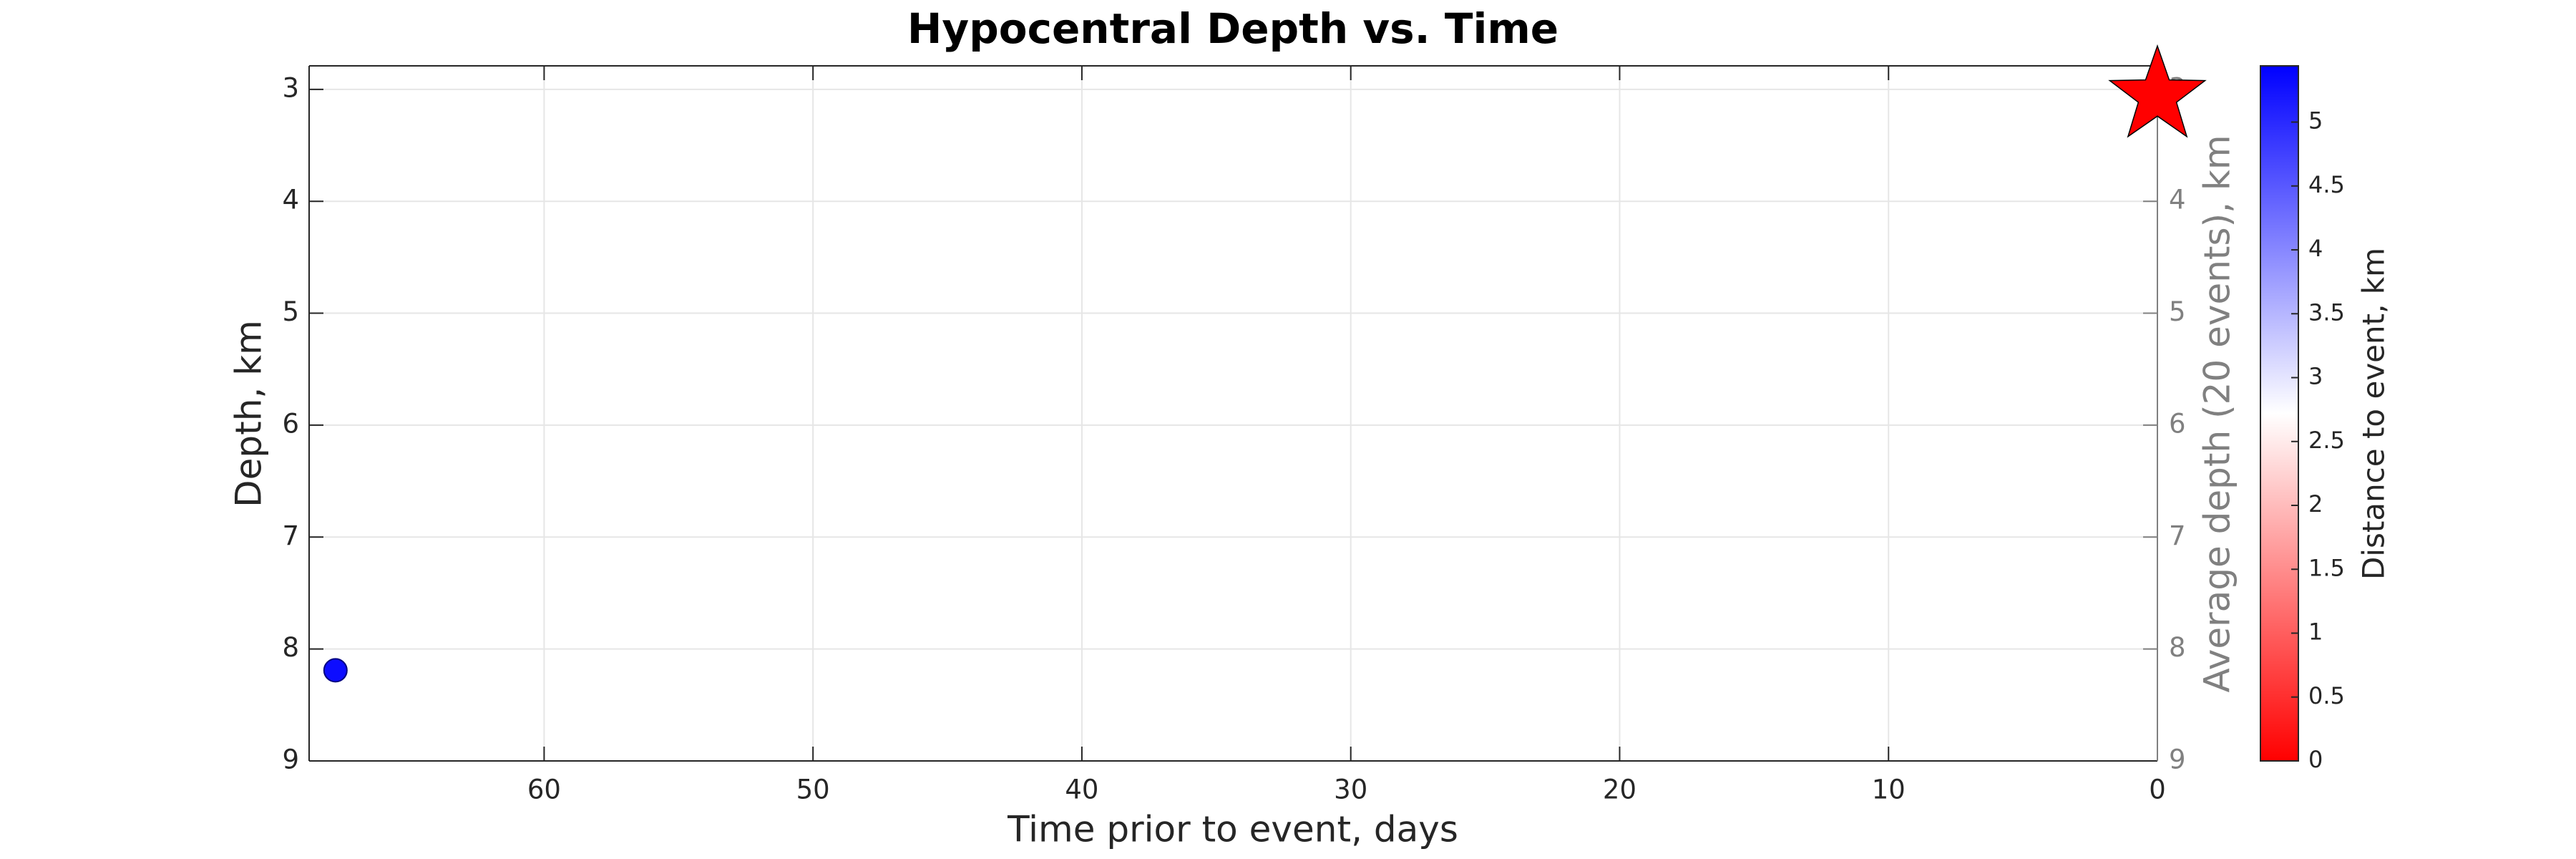 The image size is (2576, 859). What do you see at coordinates (290, 311) in the screenshot?
I see `y-tick-label: 5` at bounding box center [290, 311].